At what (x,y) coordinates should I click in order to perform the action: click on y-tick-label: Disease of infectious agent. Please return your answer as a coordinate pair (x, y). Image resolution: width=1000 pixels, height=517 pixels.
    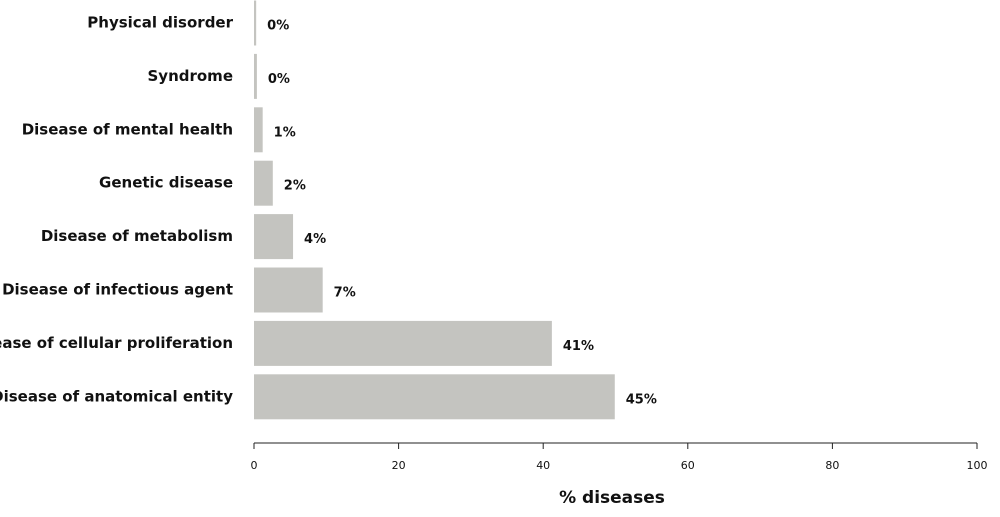
    Looking at the image, I should click on (117, 290).